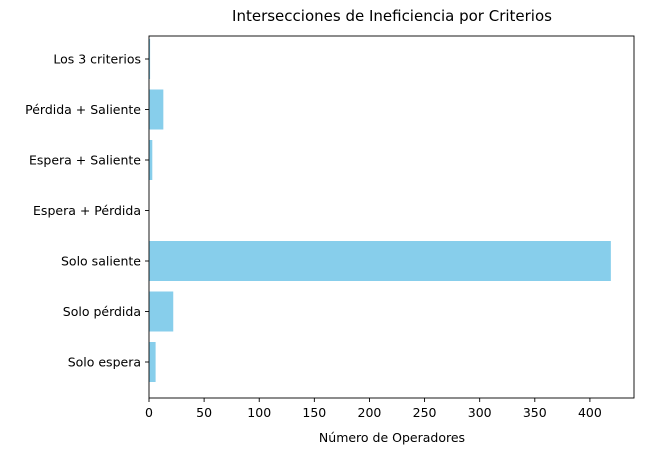 The width and height of the screenshot is (654, 453). What do you see at coordinates (149, 412) in the screenshot?
I see `x-tick-label: 0` at bounding box center [149, 412].